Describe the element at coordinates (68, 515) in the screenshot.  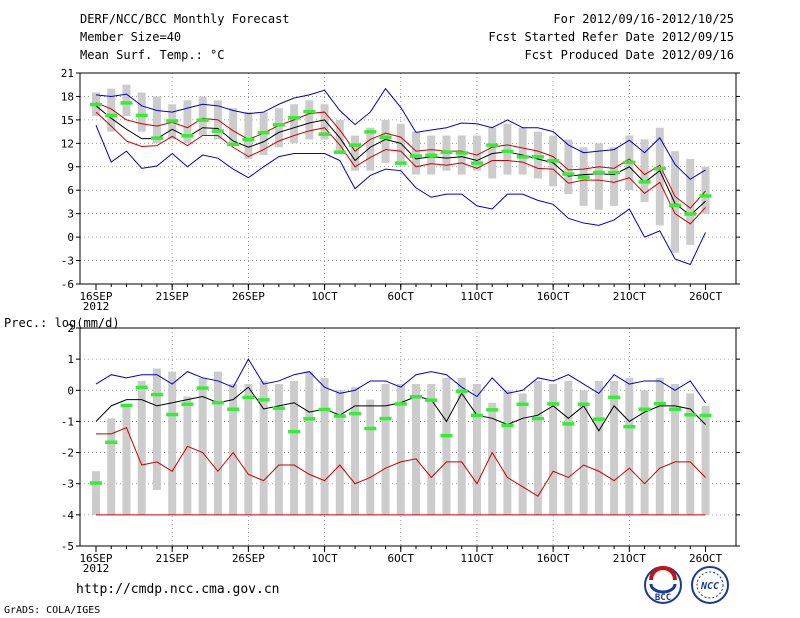
I see `y-tick-label: -4` at that location.